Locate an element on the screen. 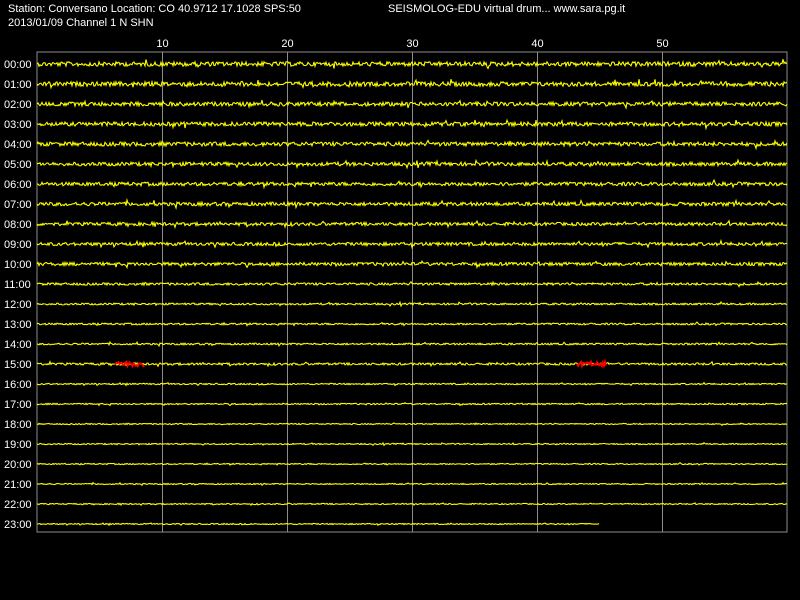 The image size is (800, 600). x-tick-label-30: 30 is located at coordinates (412, 44).